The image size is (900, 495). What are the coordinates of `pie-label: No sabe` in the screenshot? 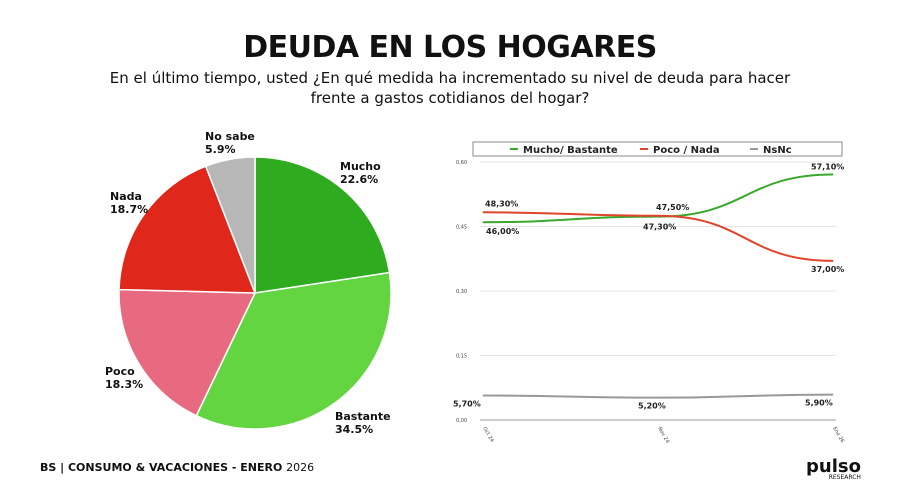 It's located at (230, 136).